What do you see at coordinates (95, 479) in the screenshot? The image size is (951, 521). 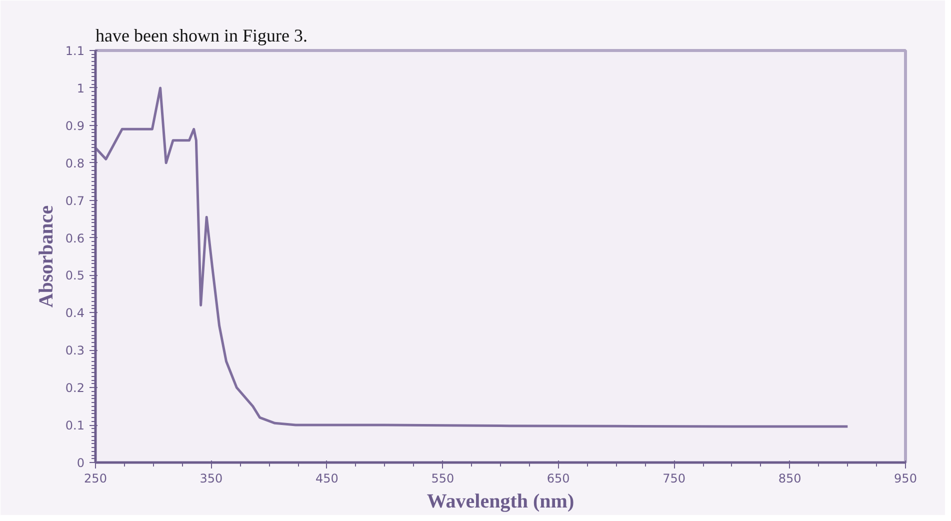 I see `x-tick-label: 250` at bounding box center [95, 479].